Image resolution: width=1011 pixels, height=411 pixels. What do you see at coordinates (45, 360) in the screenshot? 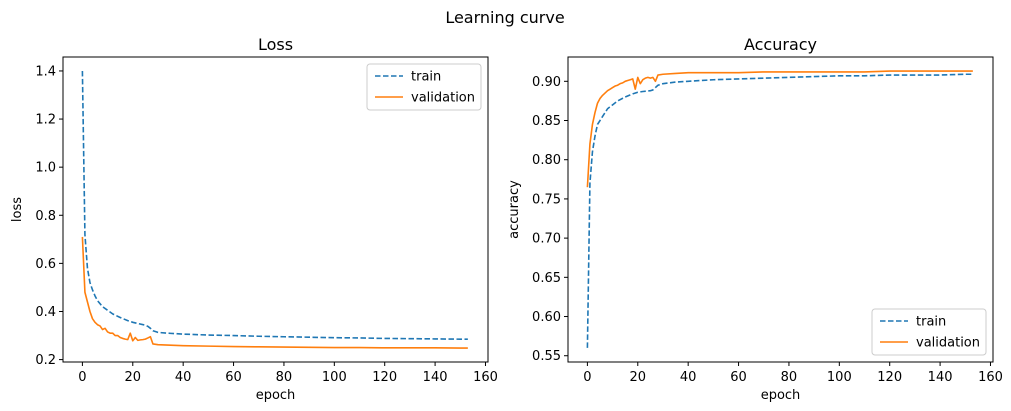
I see `loss-y-tick-label: 0.2` at bounding box center [45, 360].